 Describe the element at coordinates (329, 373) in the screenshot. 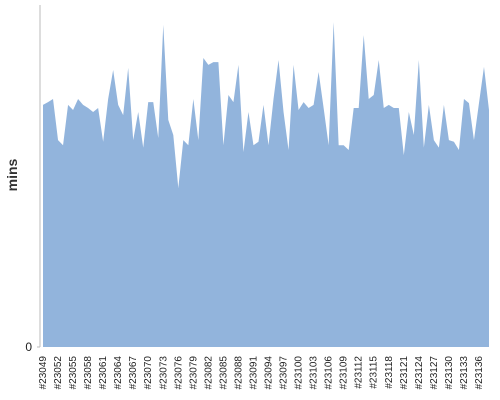

I see `x-tick-label: #23106` at that location.